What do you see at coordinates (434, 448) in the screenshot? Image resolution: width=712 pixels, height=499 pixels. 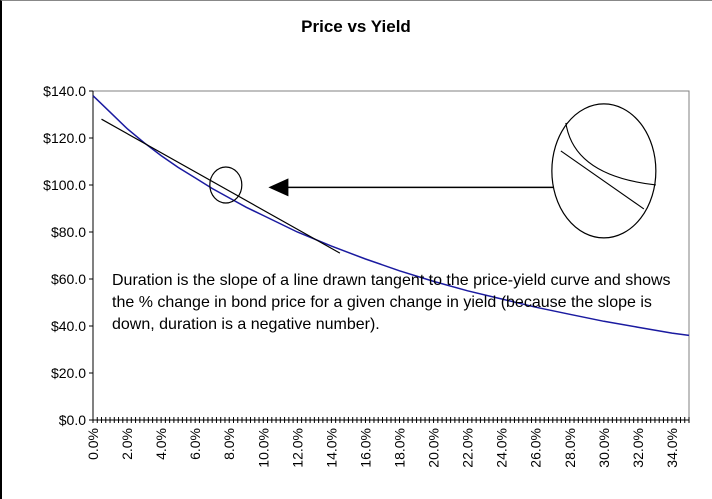 I see `x-tick-label: 20.0%` at bounding box center [434, 448].